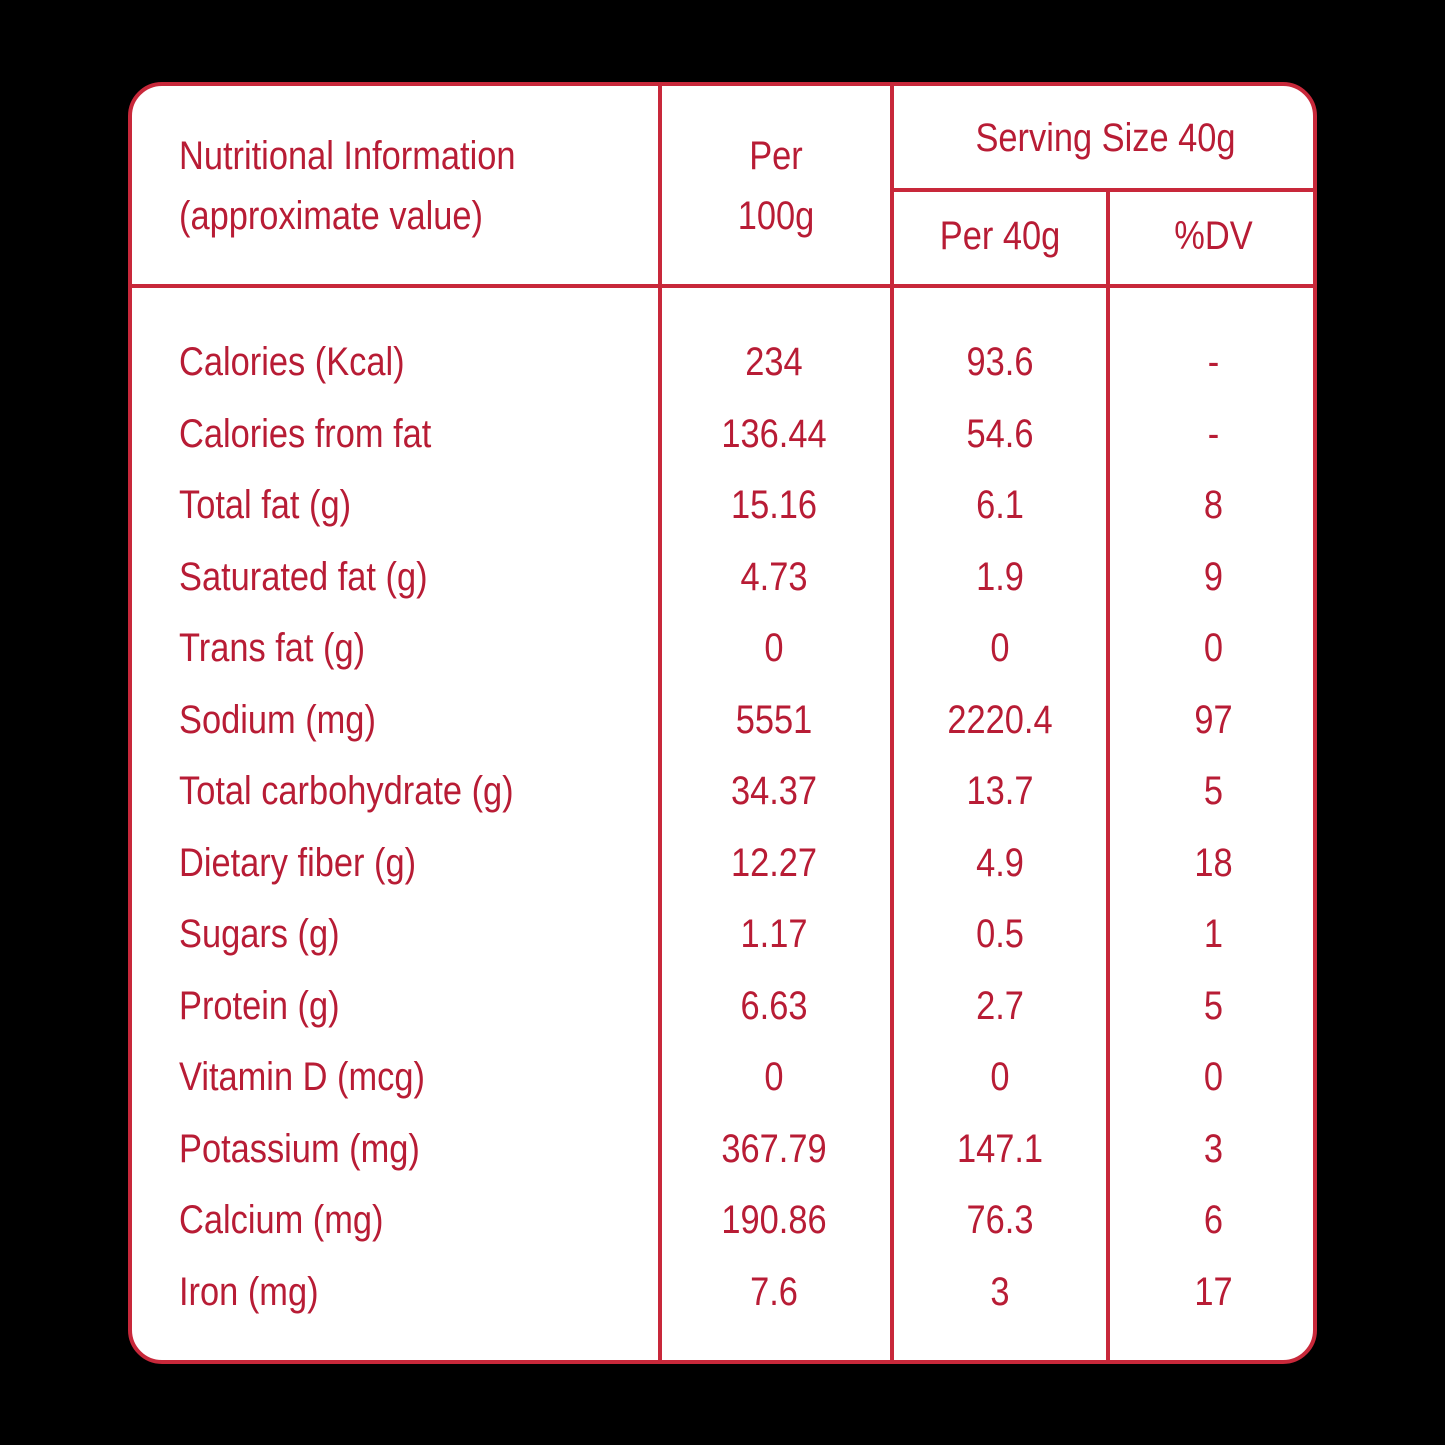 This screenshot has width=1445, height=1445. I want to click on nutrient-name: Calories from fat, so click(305, 433).